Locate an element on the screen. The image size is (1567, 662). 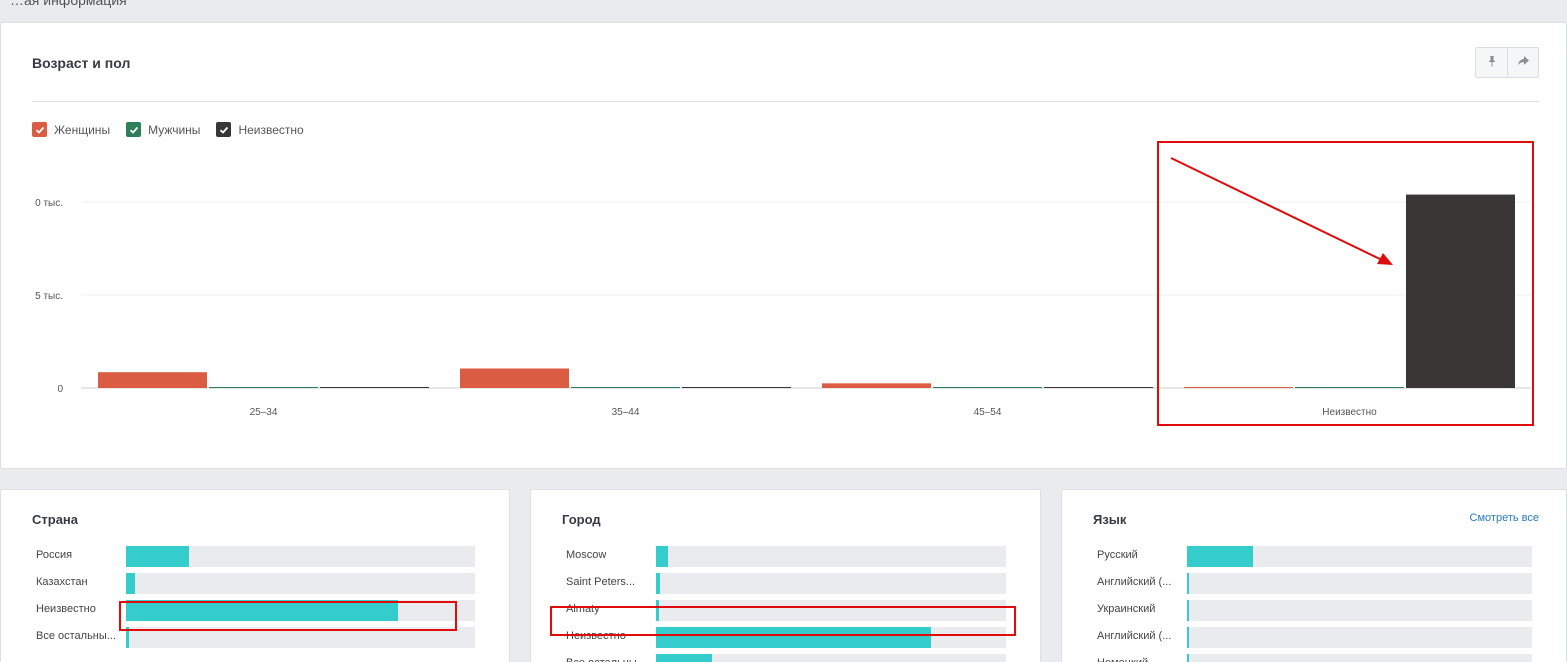
chart-legend: Женщины Мужчины Неизвестно is located at coordinates (168, 129).